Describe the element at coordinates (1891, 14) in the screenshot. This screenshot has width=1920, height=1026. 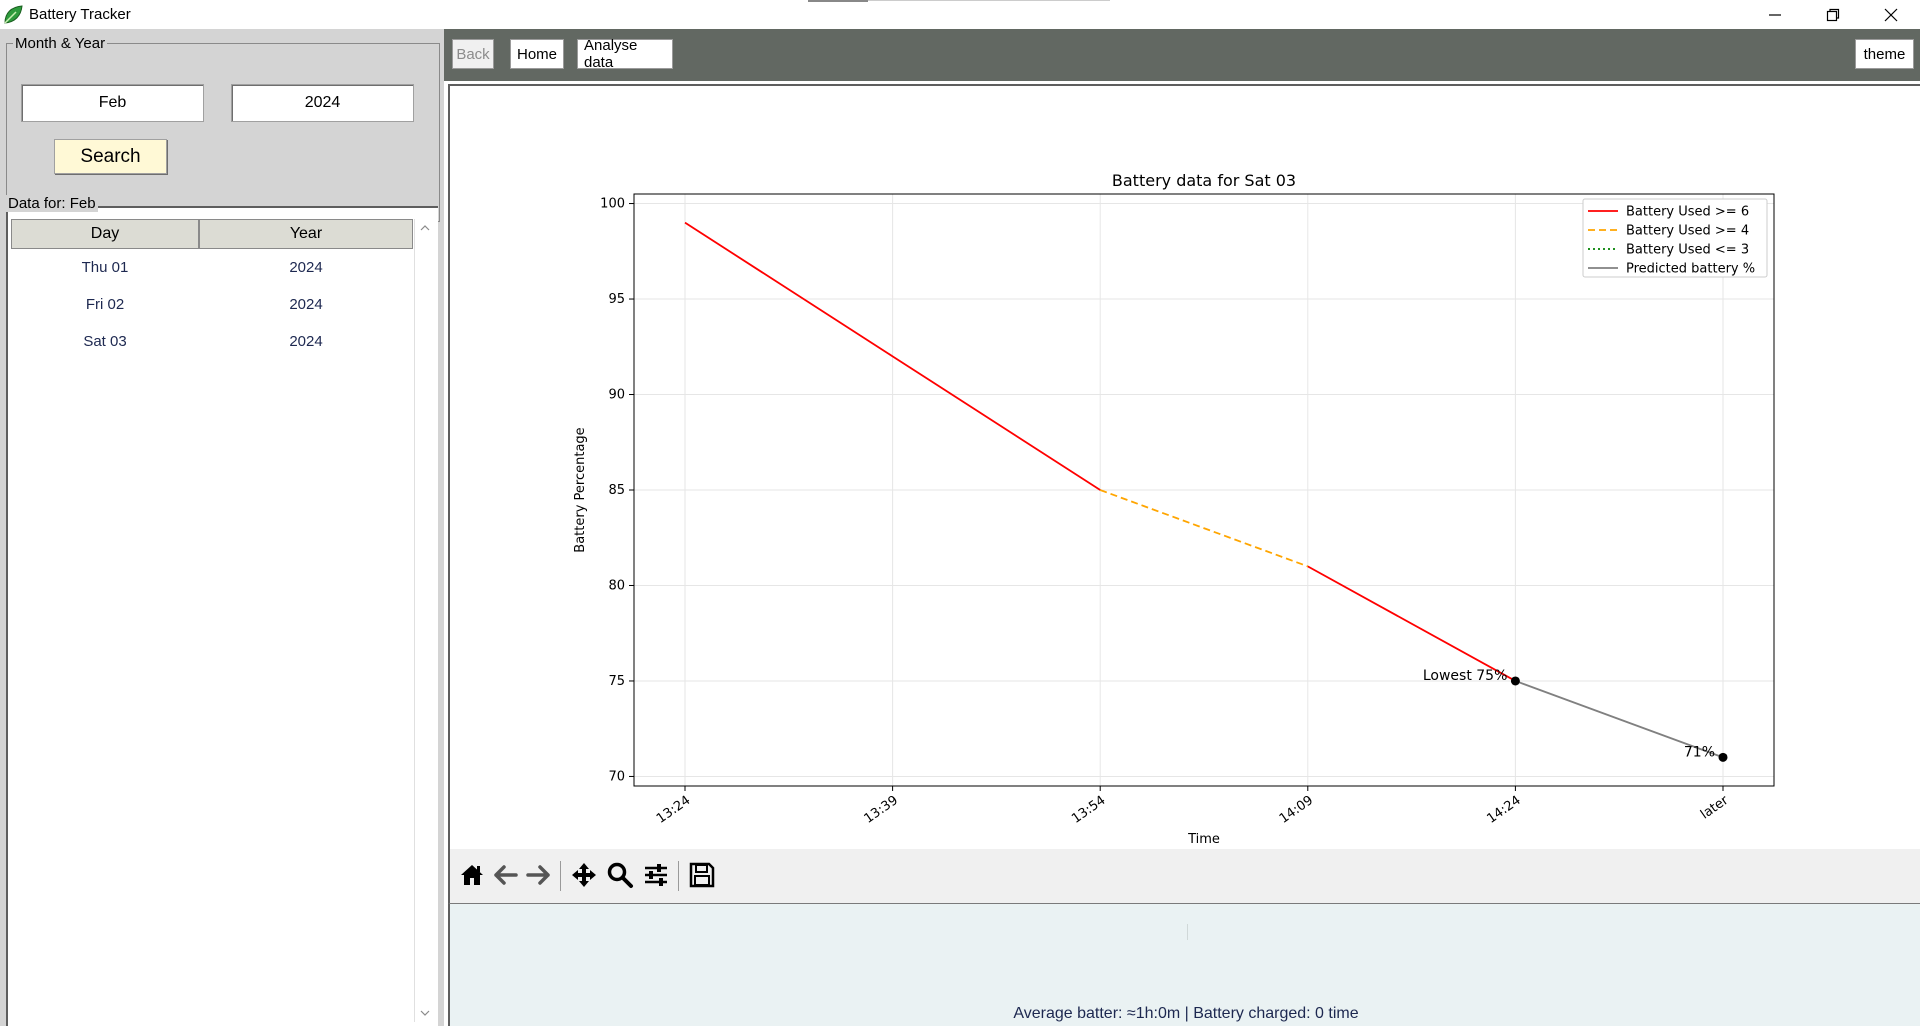
I see `close-icon` at that location.